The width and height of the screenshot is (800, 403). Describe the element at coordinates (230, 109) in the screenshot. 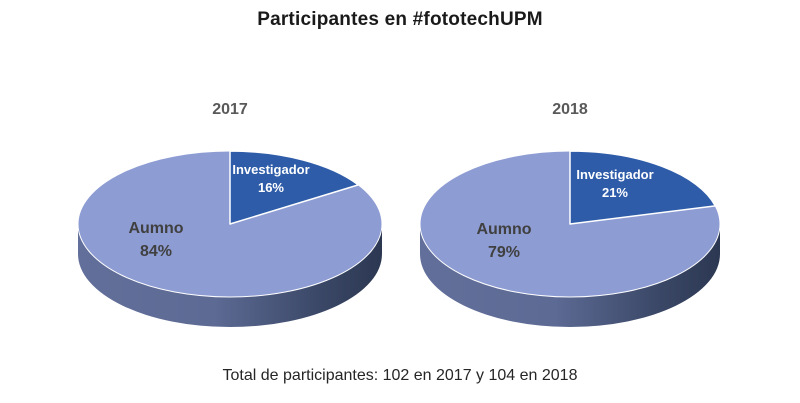

I see `pie-2017-title: 2017` at that location.